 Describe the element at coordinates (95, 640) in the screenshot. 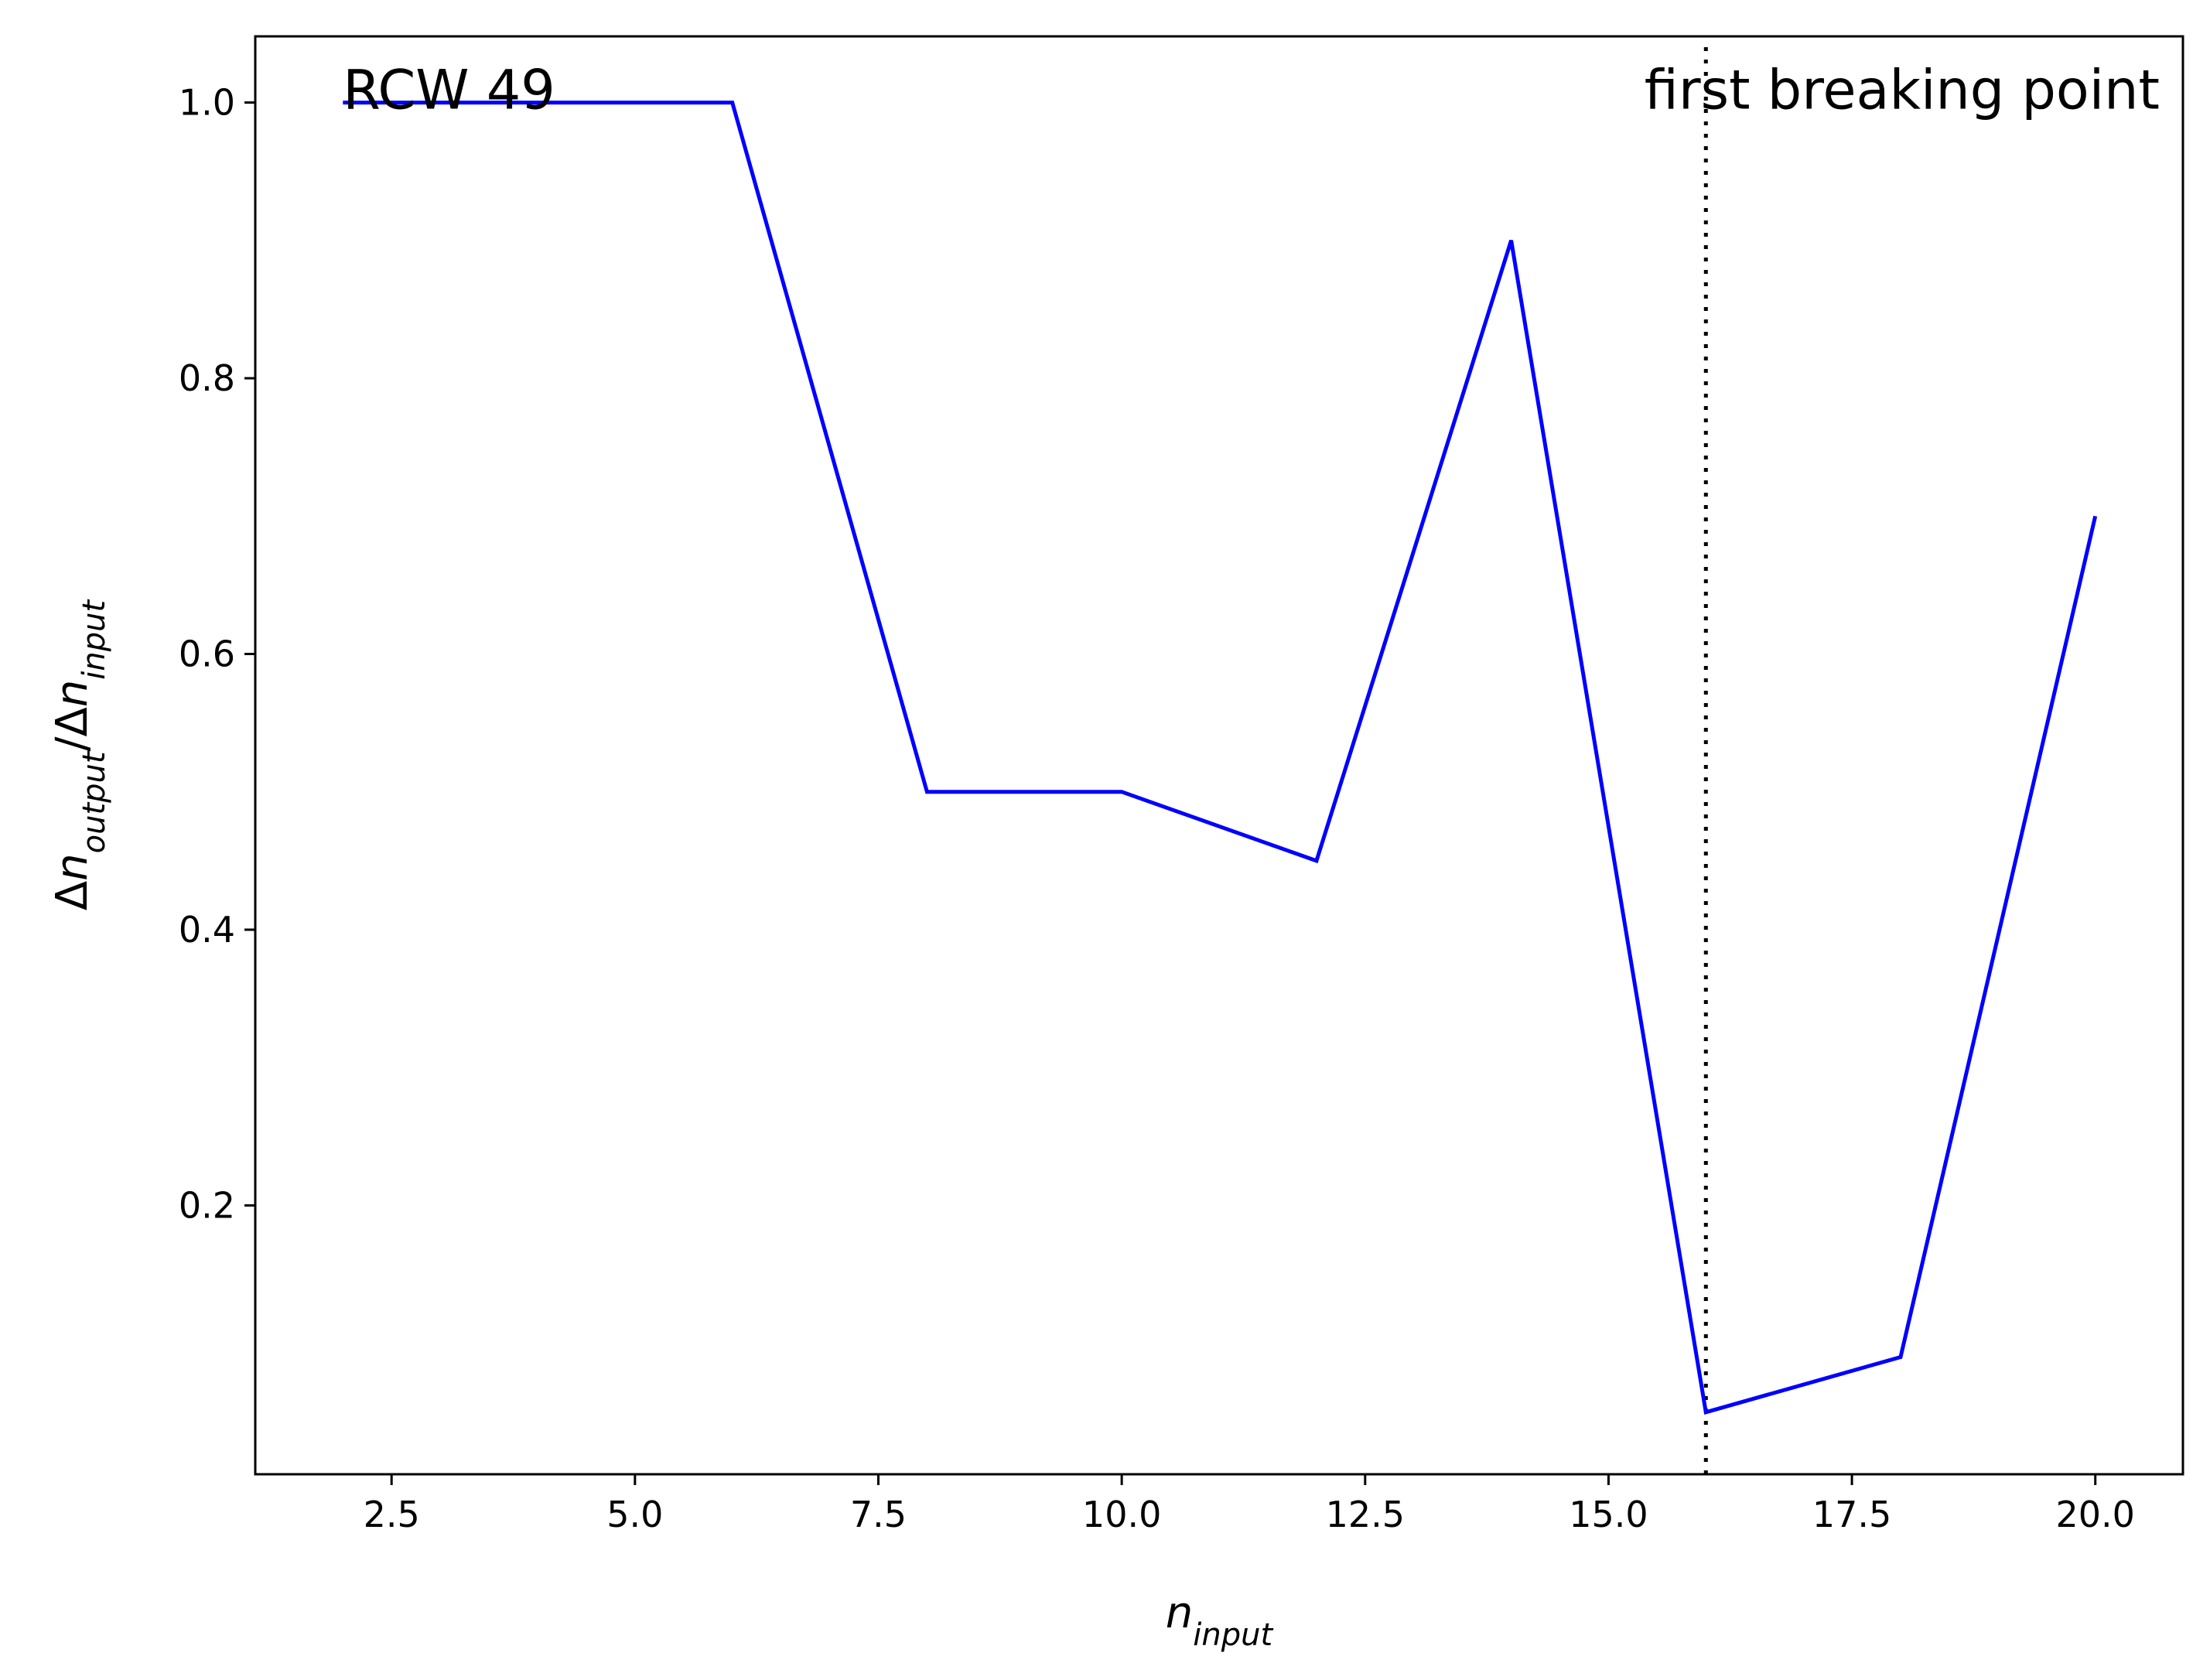

I see `y-label-sub-2: input` at that location.